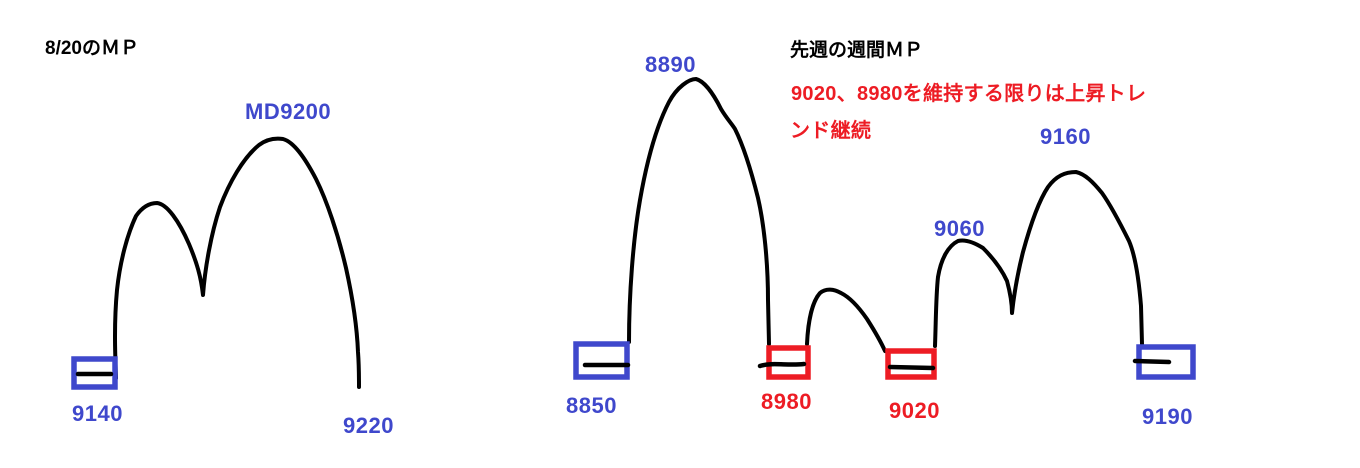 This screenshot has height=468, width=1360. I want to click on weekly-peaks-9060-9160-curve, so click(1038, 259).